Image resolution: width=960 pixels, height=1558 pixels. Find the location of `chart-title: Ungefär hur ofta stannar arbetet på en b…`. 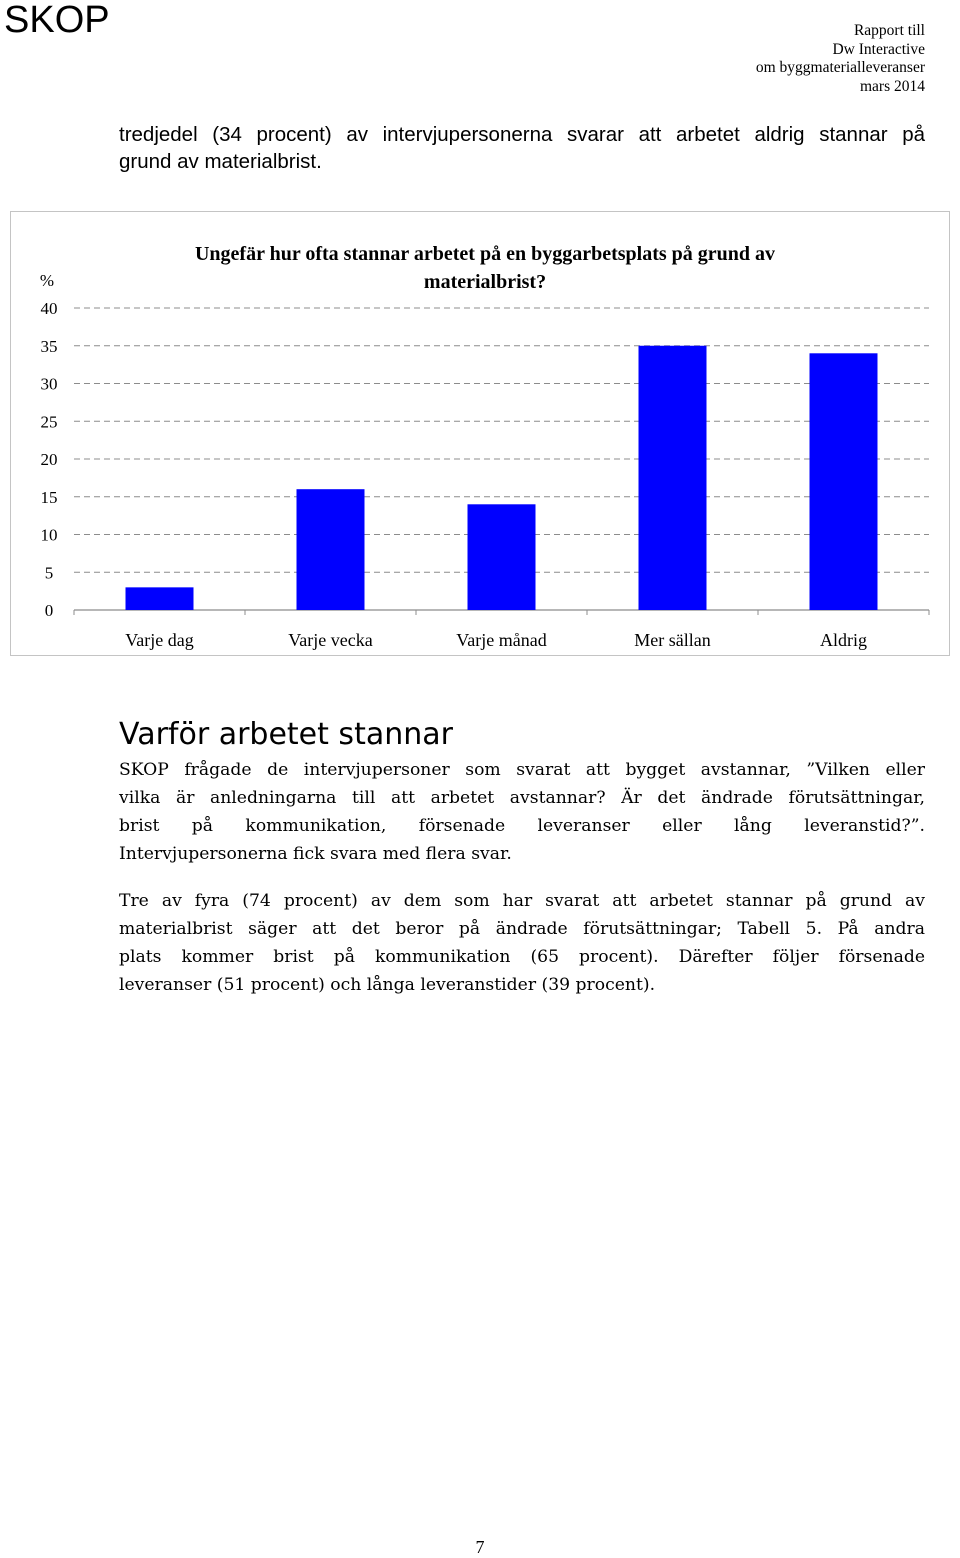

chart-title: Ungefär hur ofta stannar arbetet på en b… is located at coordinates (485, 268).